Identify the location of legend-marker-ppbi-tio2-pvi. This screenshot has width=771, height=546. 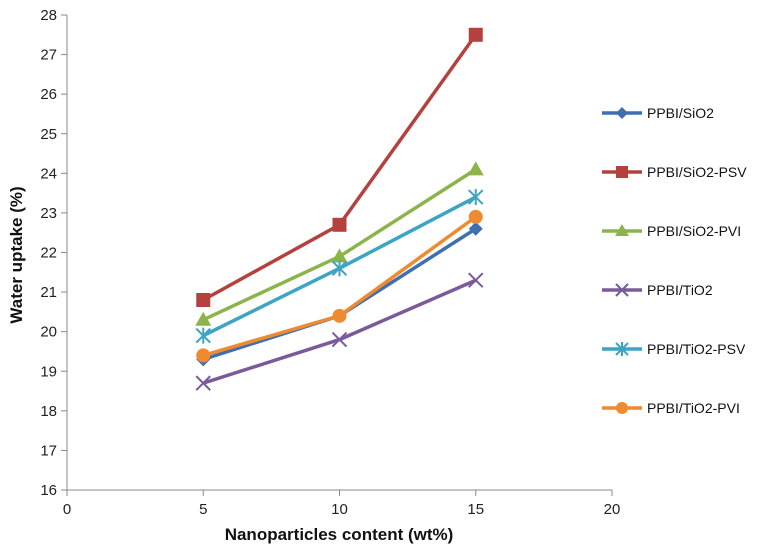
(622, 408).